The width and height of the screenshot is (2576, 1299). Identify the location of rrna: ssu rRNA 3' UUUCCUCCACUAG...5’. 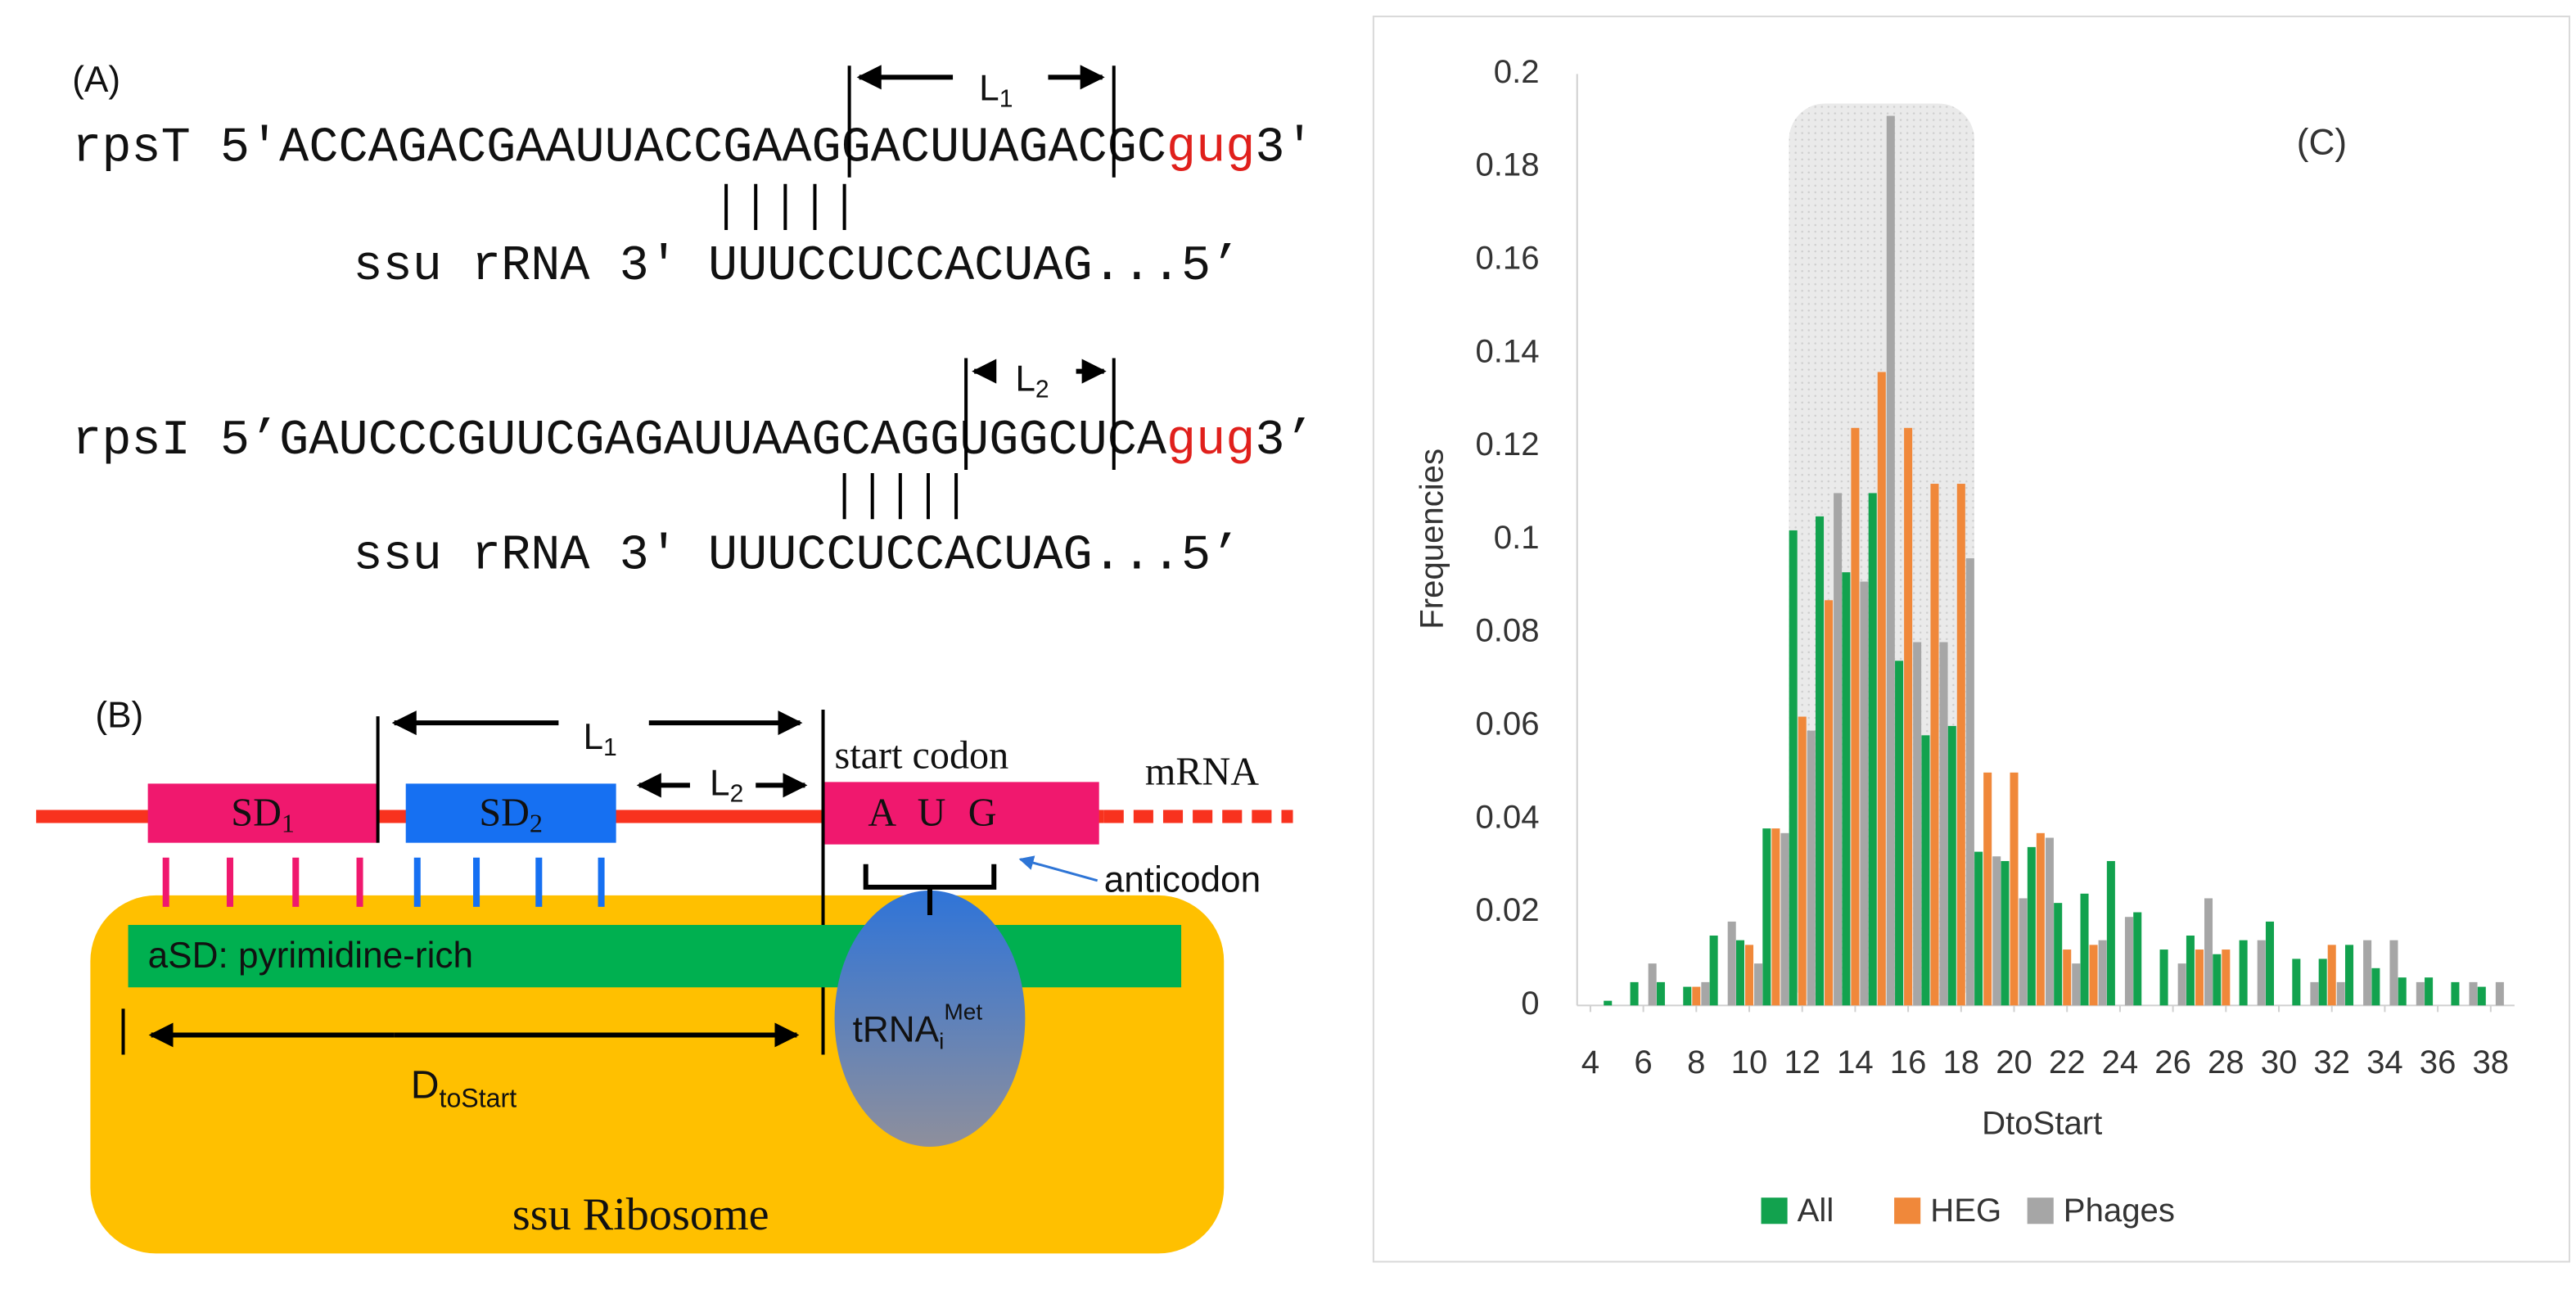
(797, 556).